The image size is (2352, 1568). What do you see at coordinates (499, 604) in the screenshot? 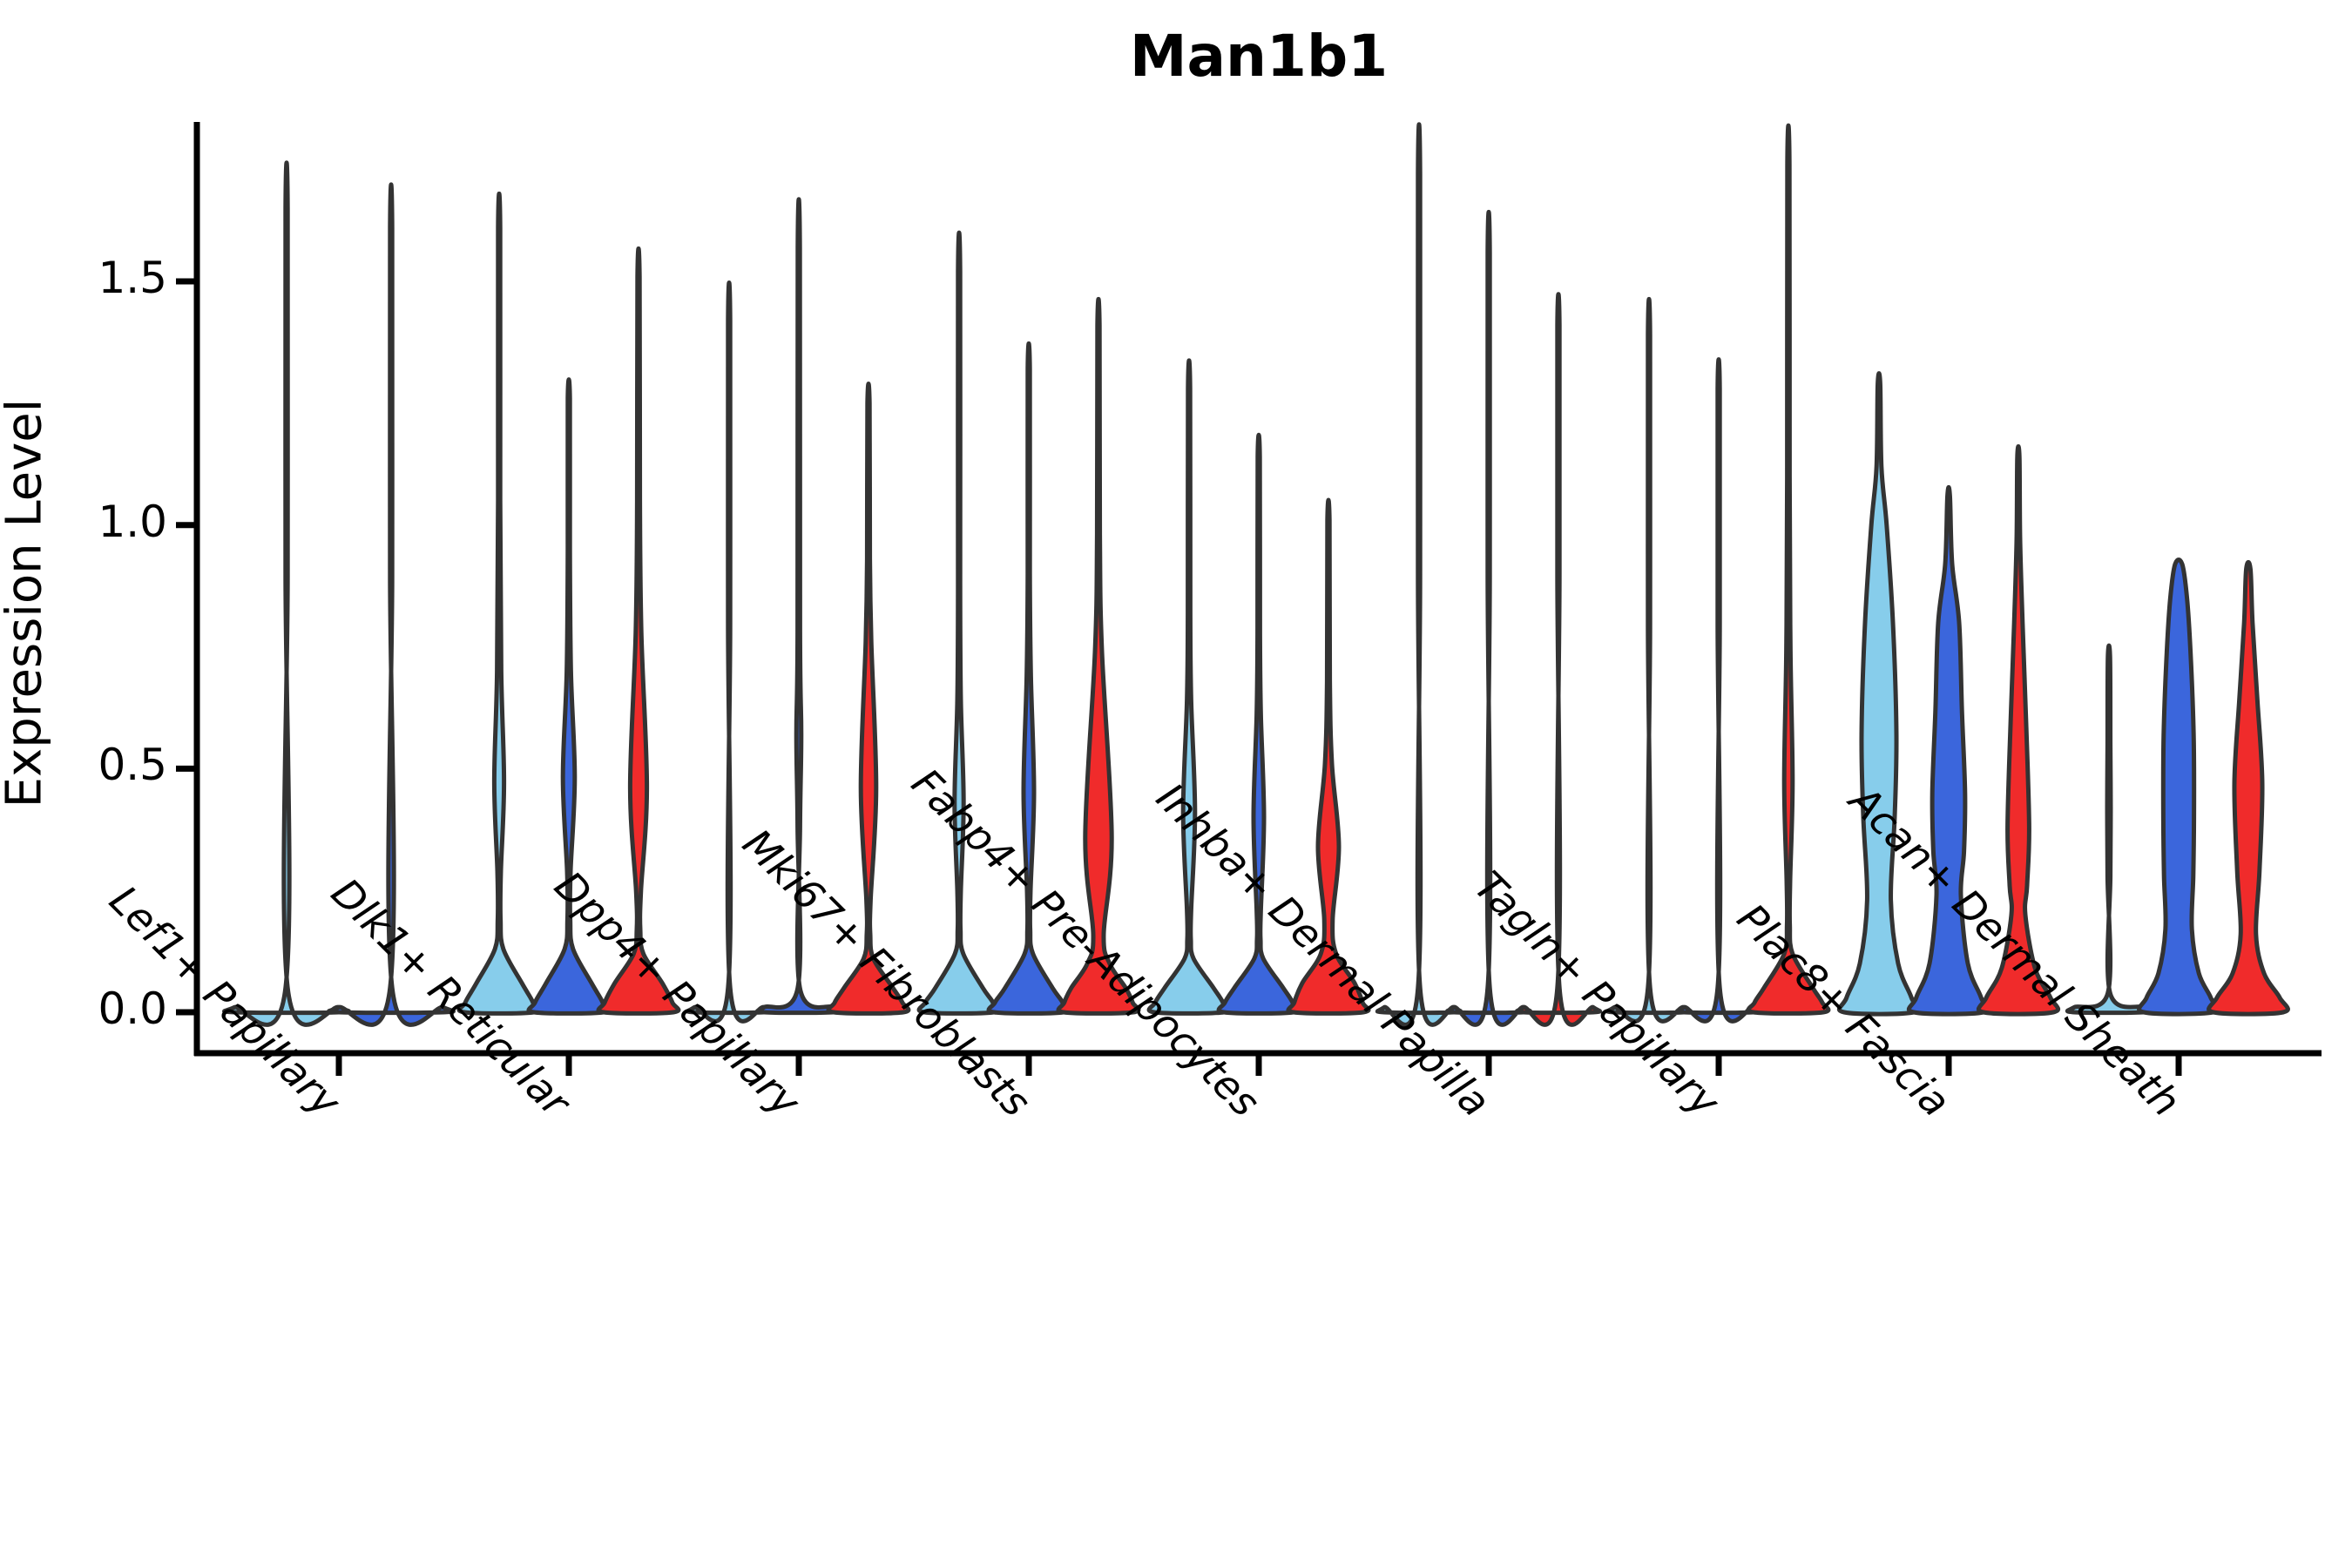
I see `violin-dlk1-light-blue` at bounding box center [499, 604].